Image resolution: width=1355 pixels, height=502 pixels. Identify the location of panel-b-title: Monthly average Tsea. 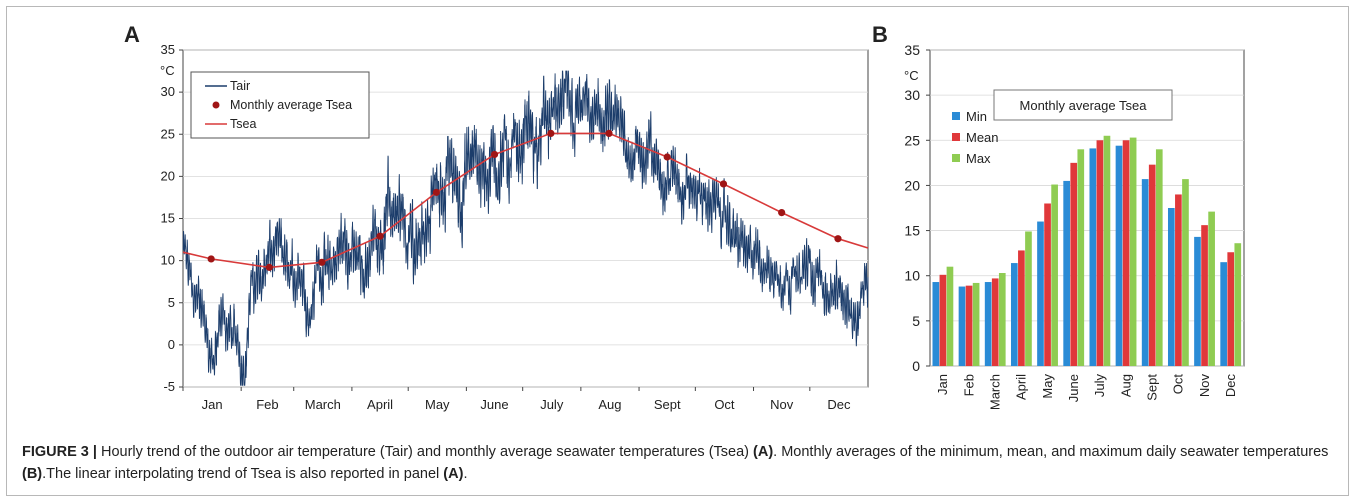
(1084, 105).